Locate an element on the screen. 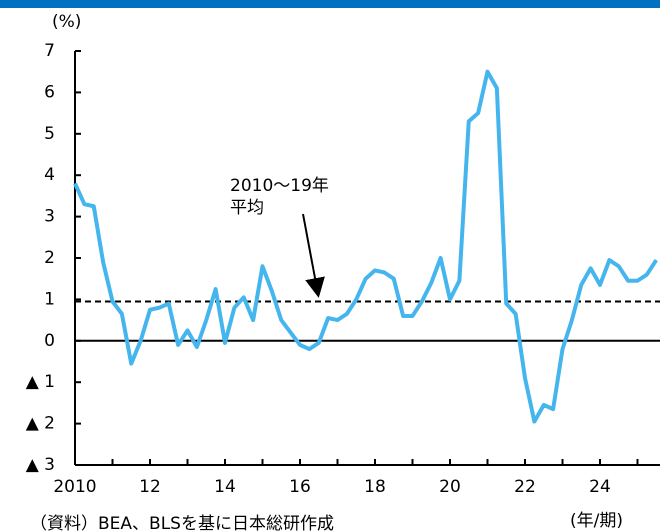 This screenshot has width=660, height=531. x-tick-label: 16 is located at coordinates (300, 487).